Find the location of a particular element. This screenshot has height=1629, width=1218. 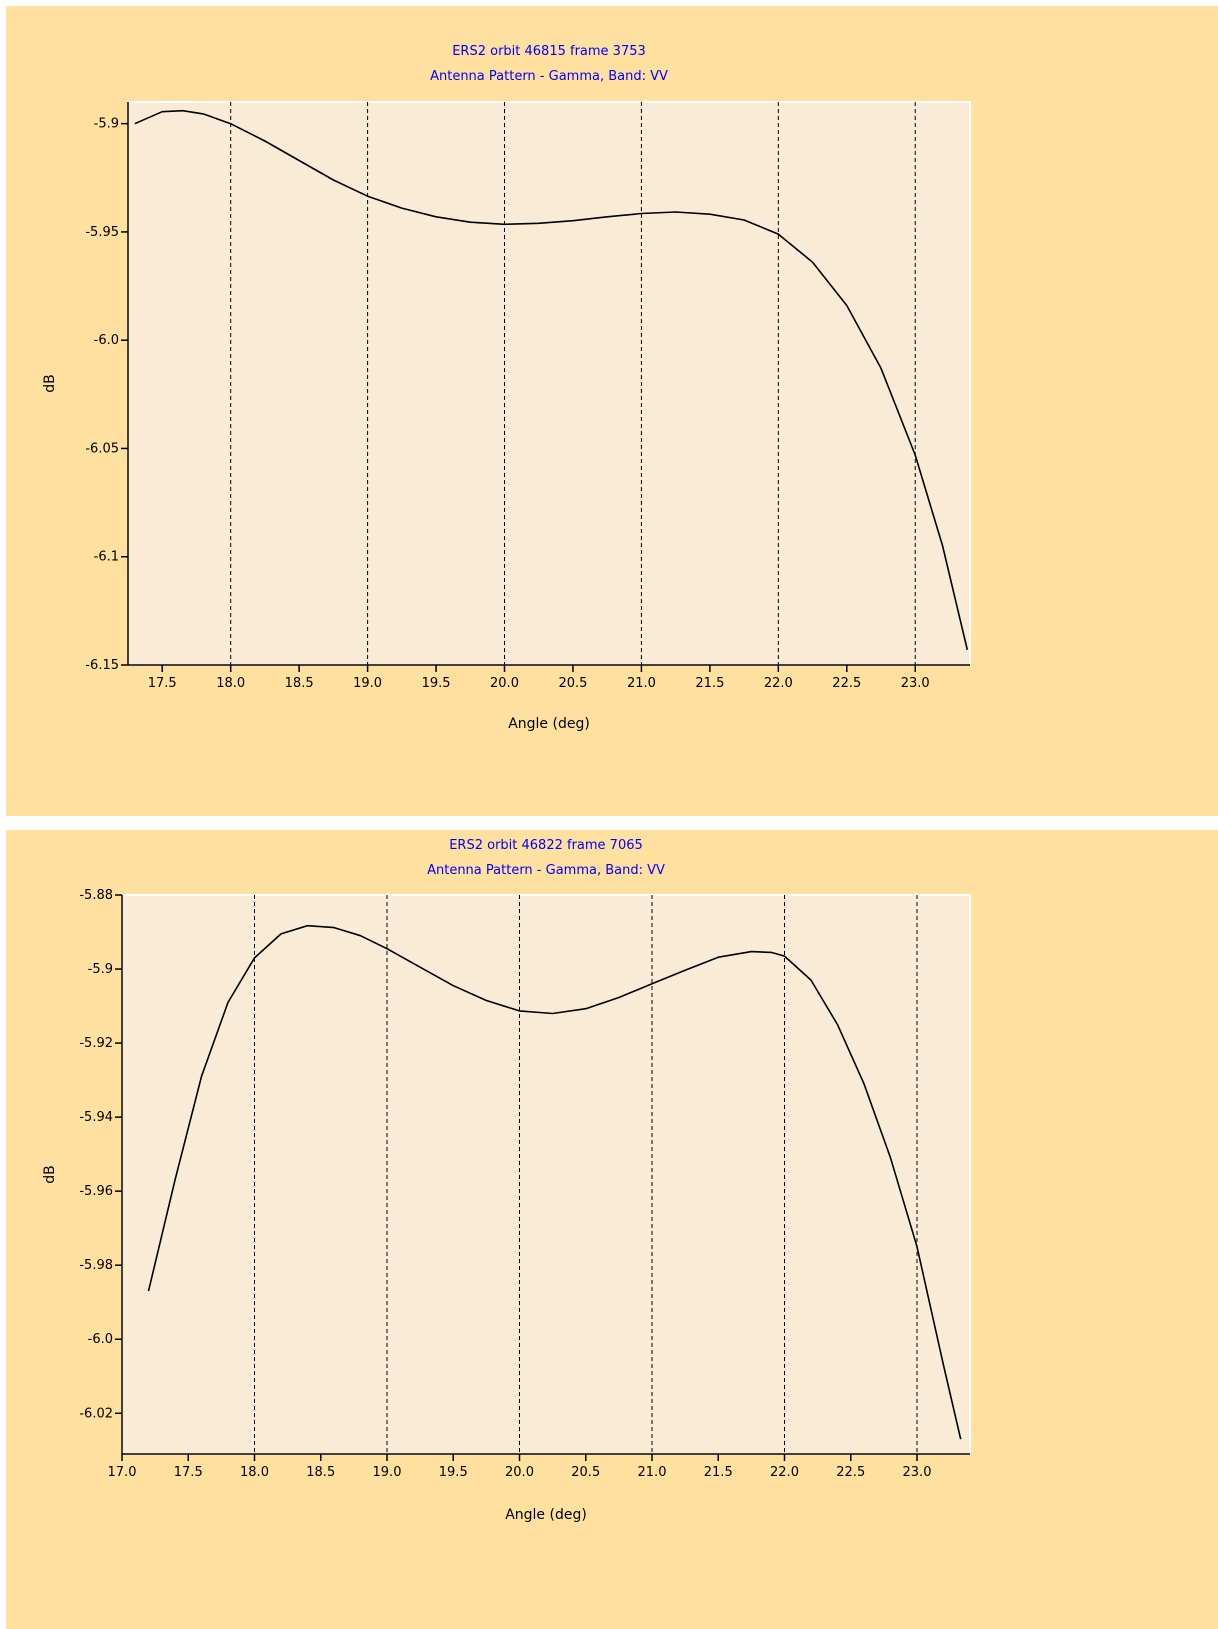

chart-title: ERS2 orbit 46822 frame 7065 is located at coordinates (546, 845).